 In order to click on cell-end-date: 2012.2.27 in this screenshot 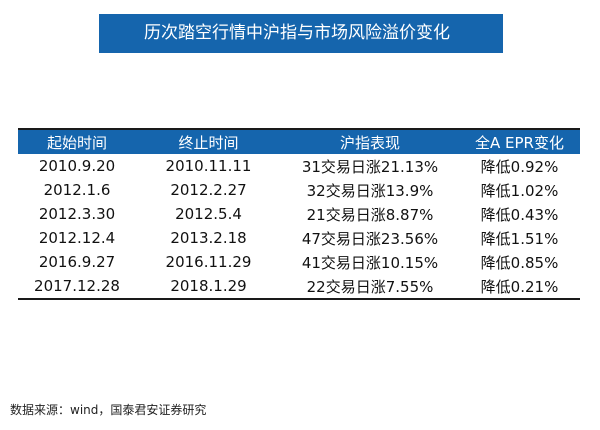, I will do `click(208, 190)`.